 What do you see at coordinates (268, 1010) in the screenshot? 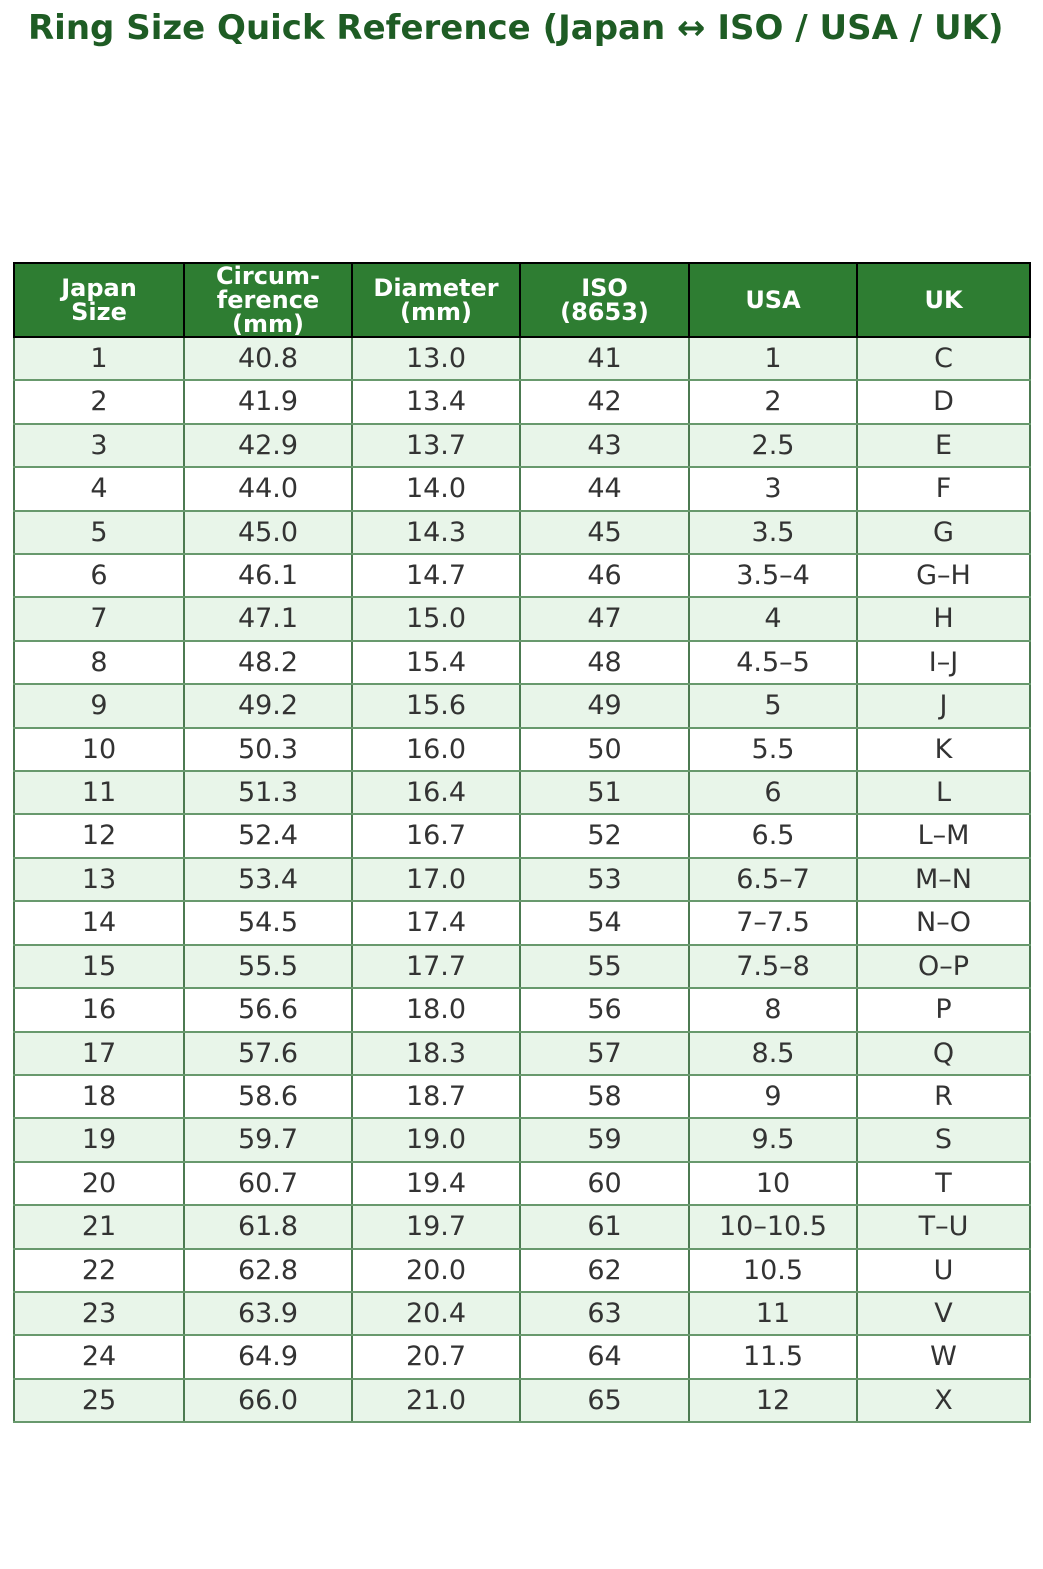
I see `cell-circumference: 56.6` at bounding box center [268, 1010].